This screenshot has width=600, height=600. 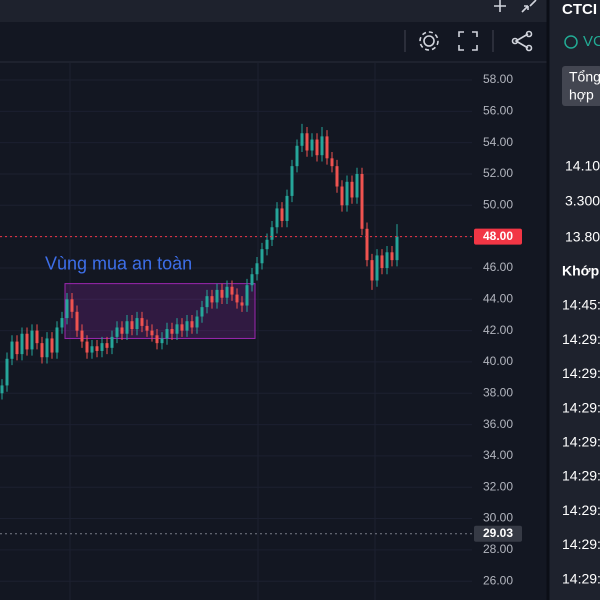 What do you see at coordinates (468, 41) in the screenshot?
I see `fullscreen-button` at bounding box center [468, 41].